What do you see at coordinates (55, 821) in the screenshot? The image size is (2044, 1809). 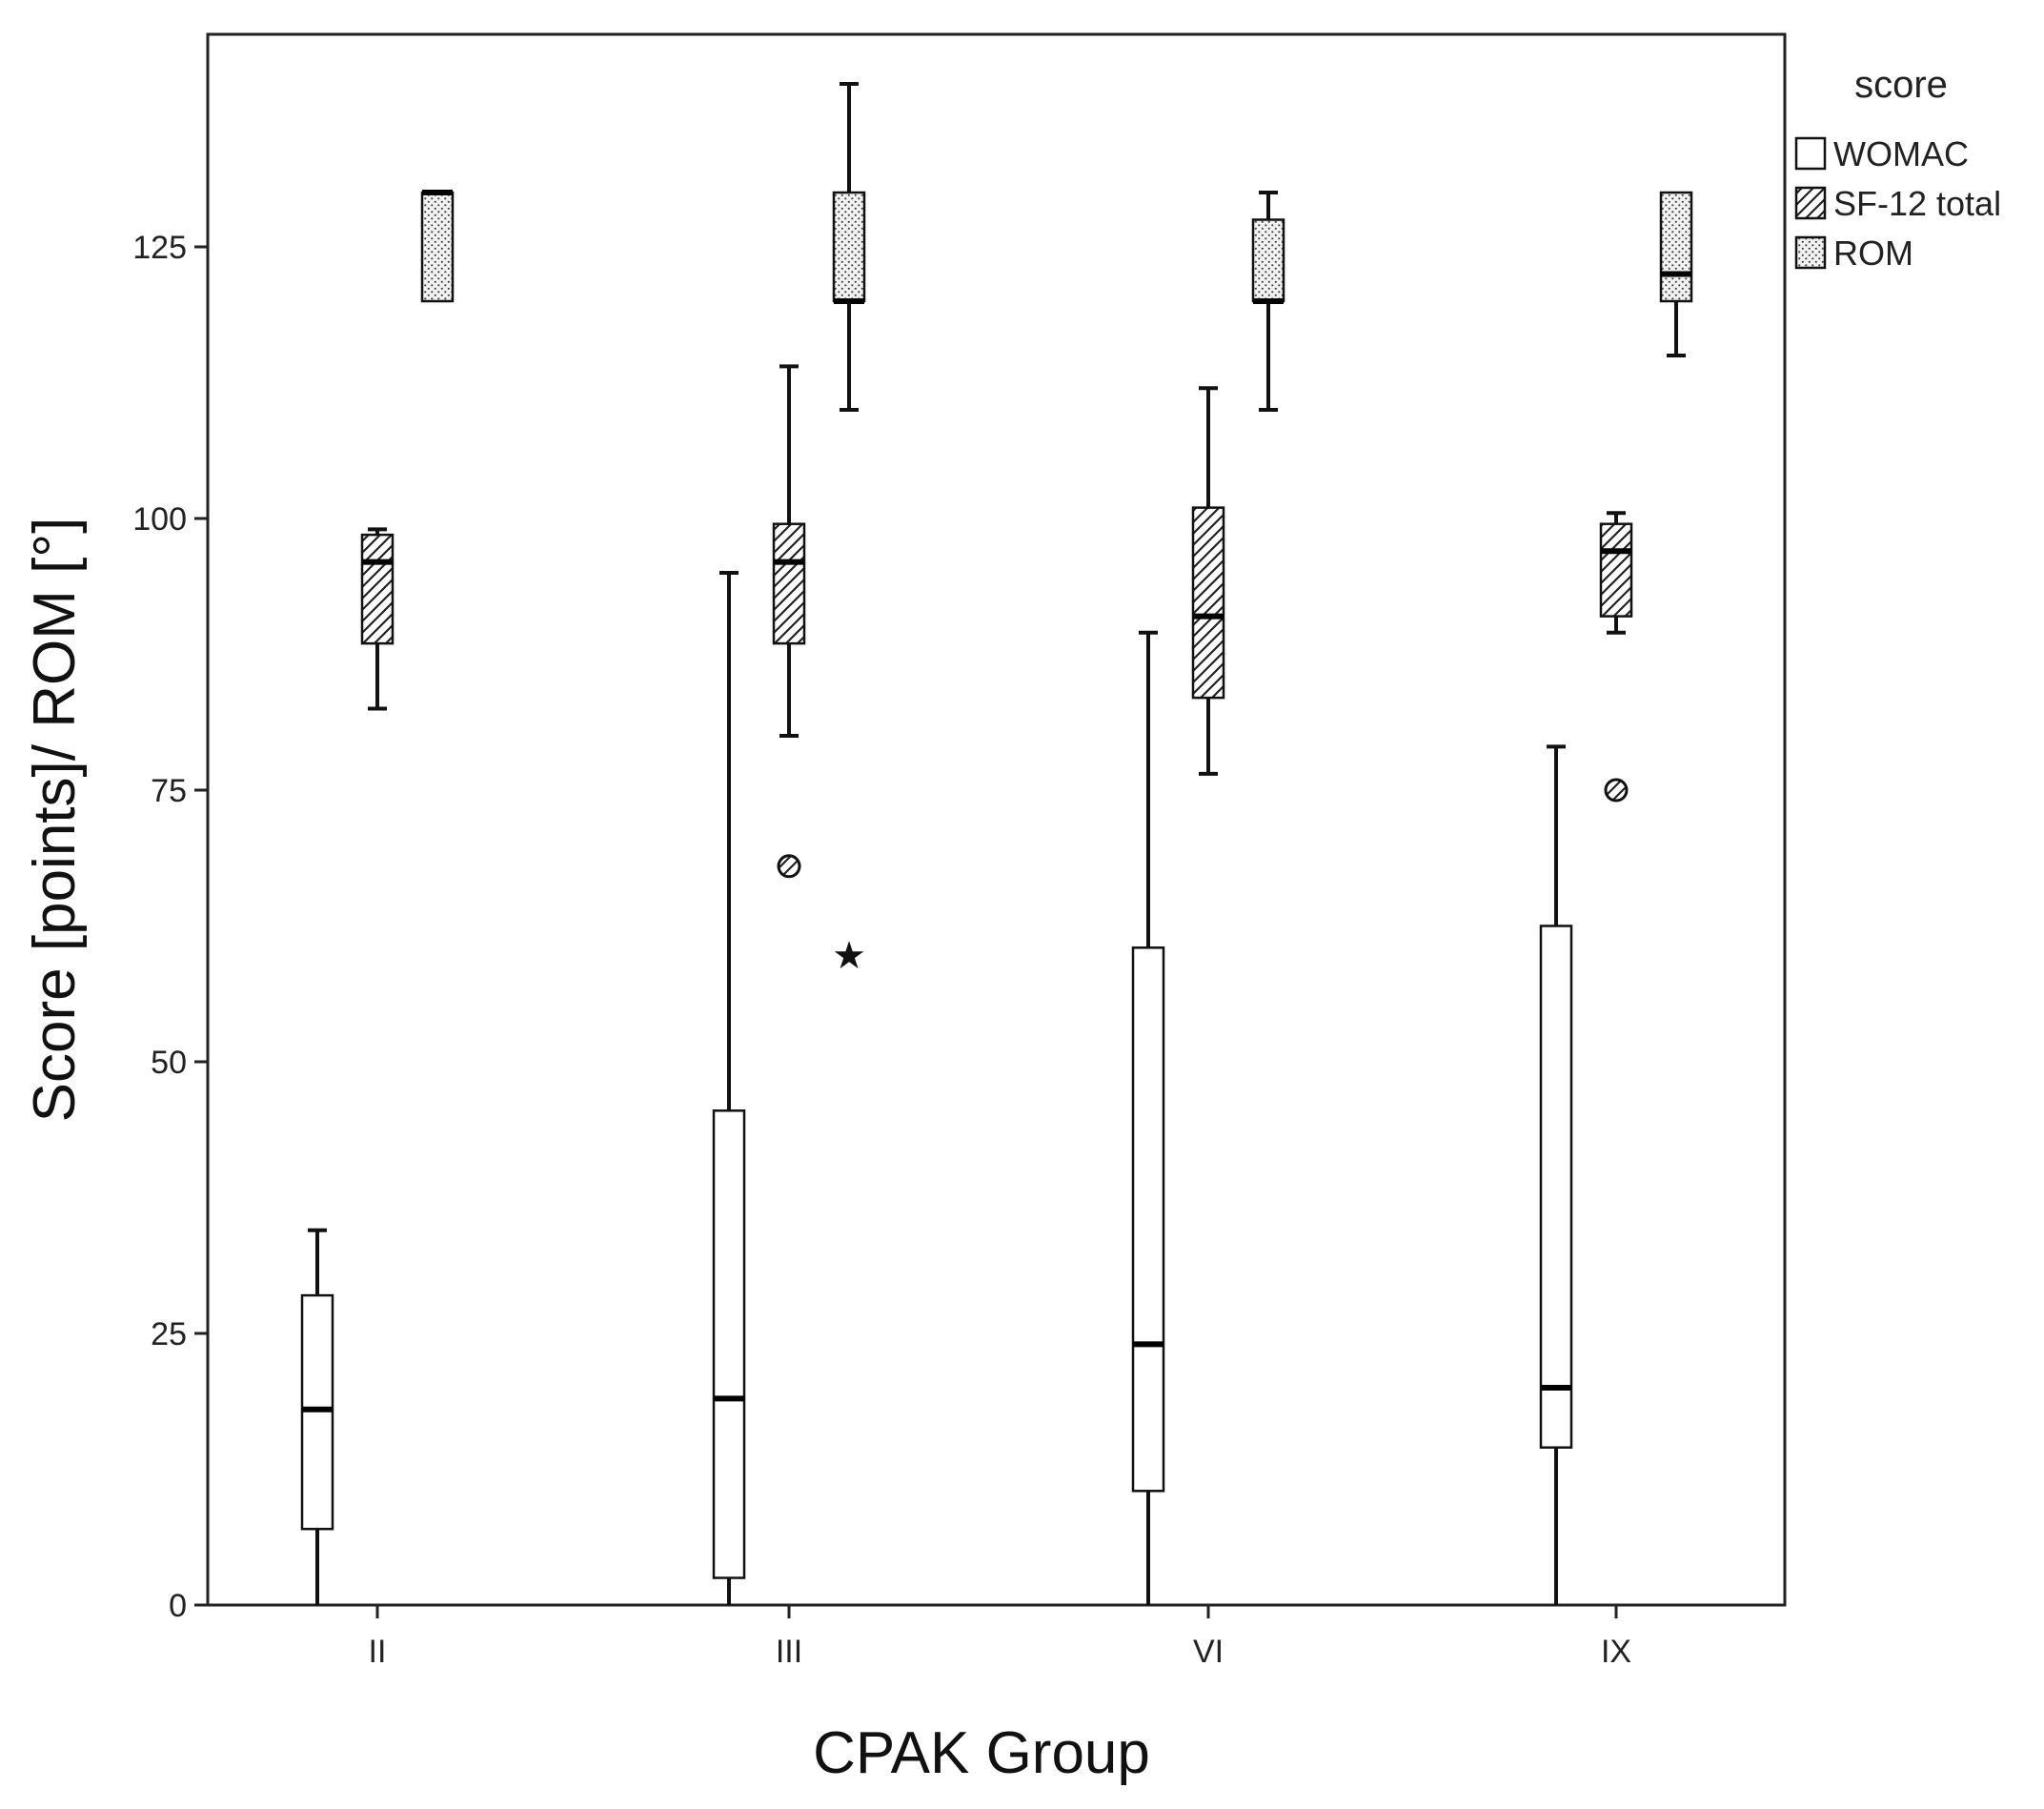 I see `y-axis-title: Score [points]/ ROM [°]` at bounding box center [55, 821].